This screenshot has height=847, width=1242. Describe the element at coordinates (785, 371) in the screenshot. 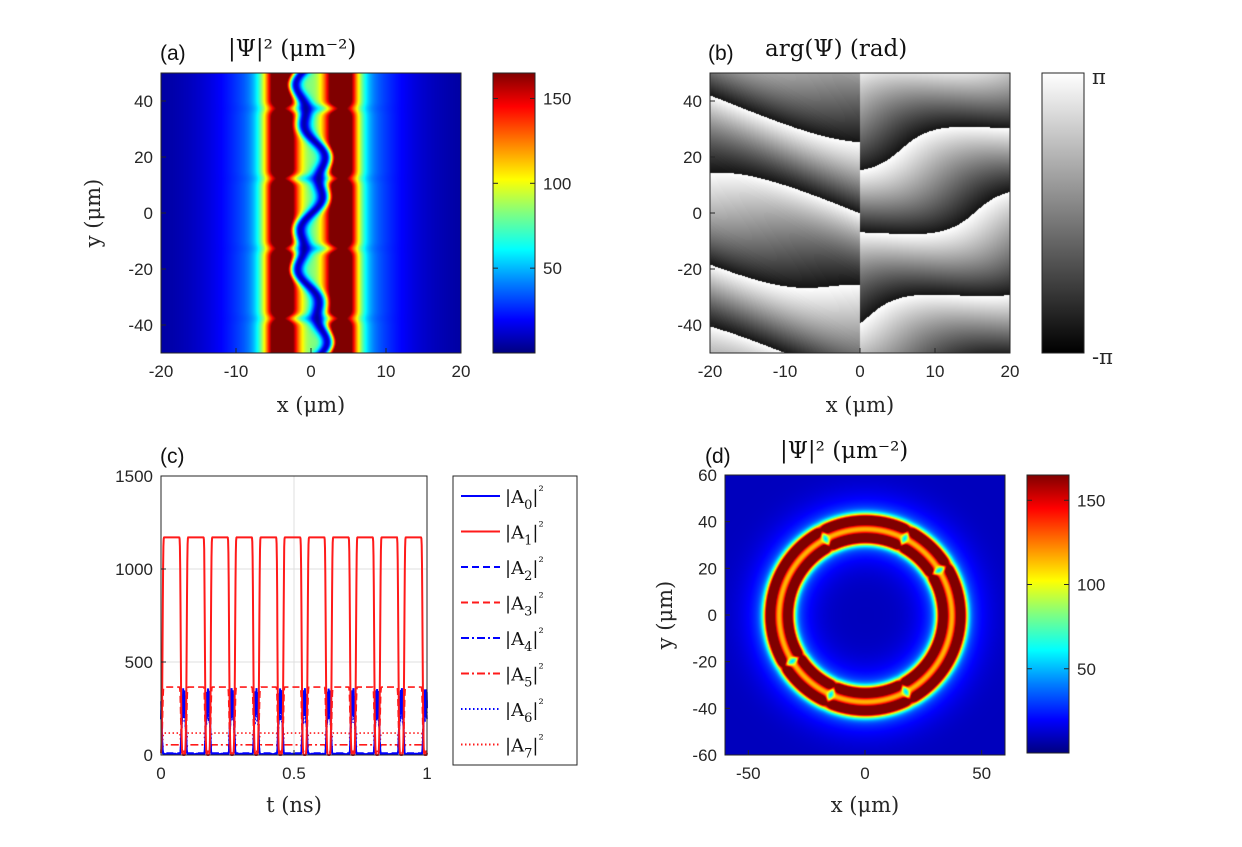

I see `panel-b-xtick-label: -10` at that location.